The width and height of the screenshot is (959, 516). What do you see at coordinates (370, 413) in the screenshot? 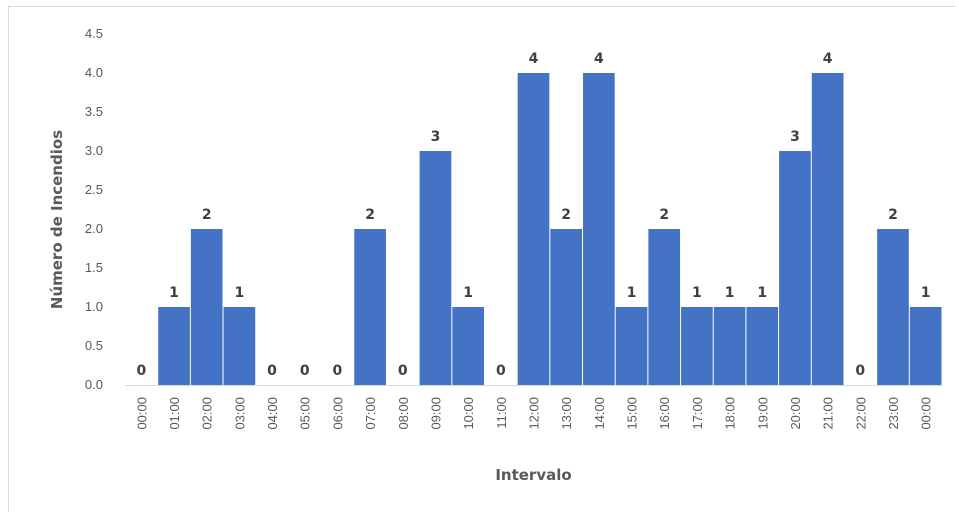
I see `x-tick-label: 07:00` at bounding box center [370, 413].